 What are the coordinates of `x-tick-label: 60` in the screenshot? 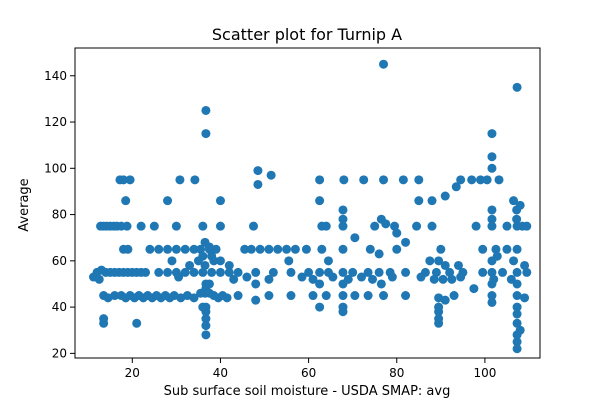 It's located at (308, 373).